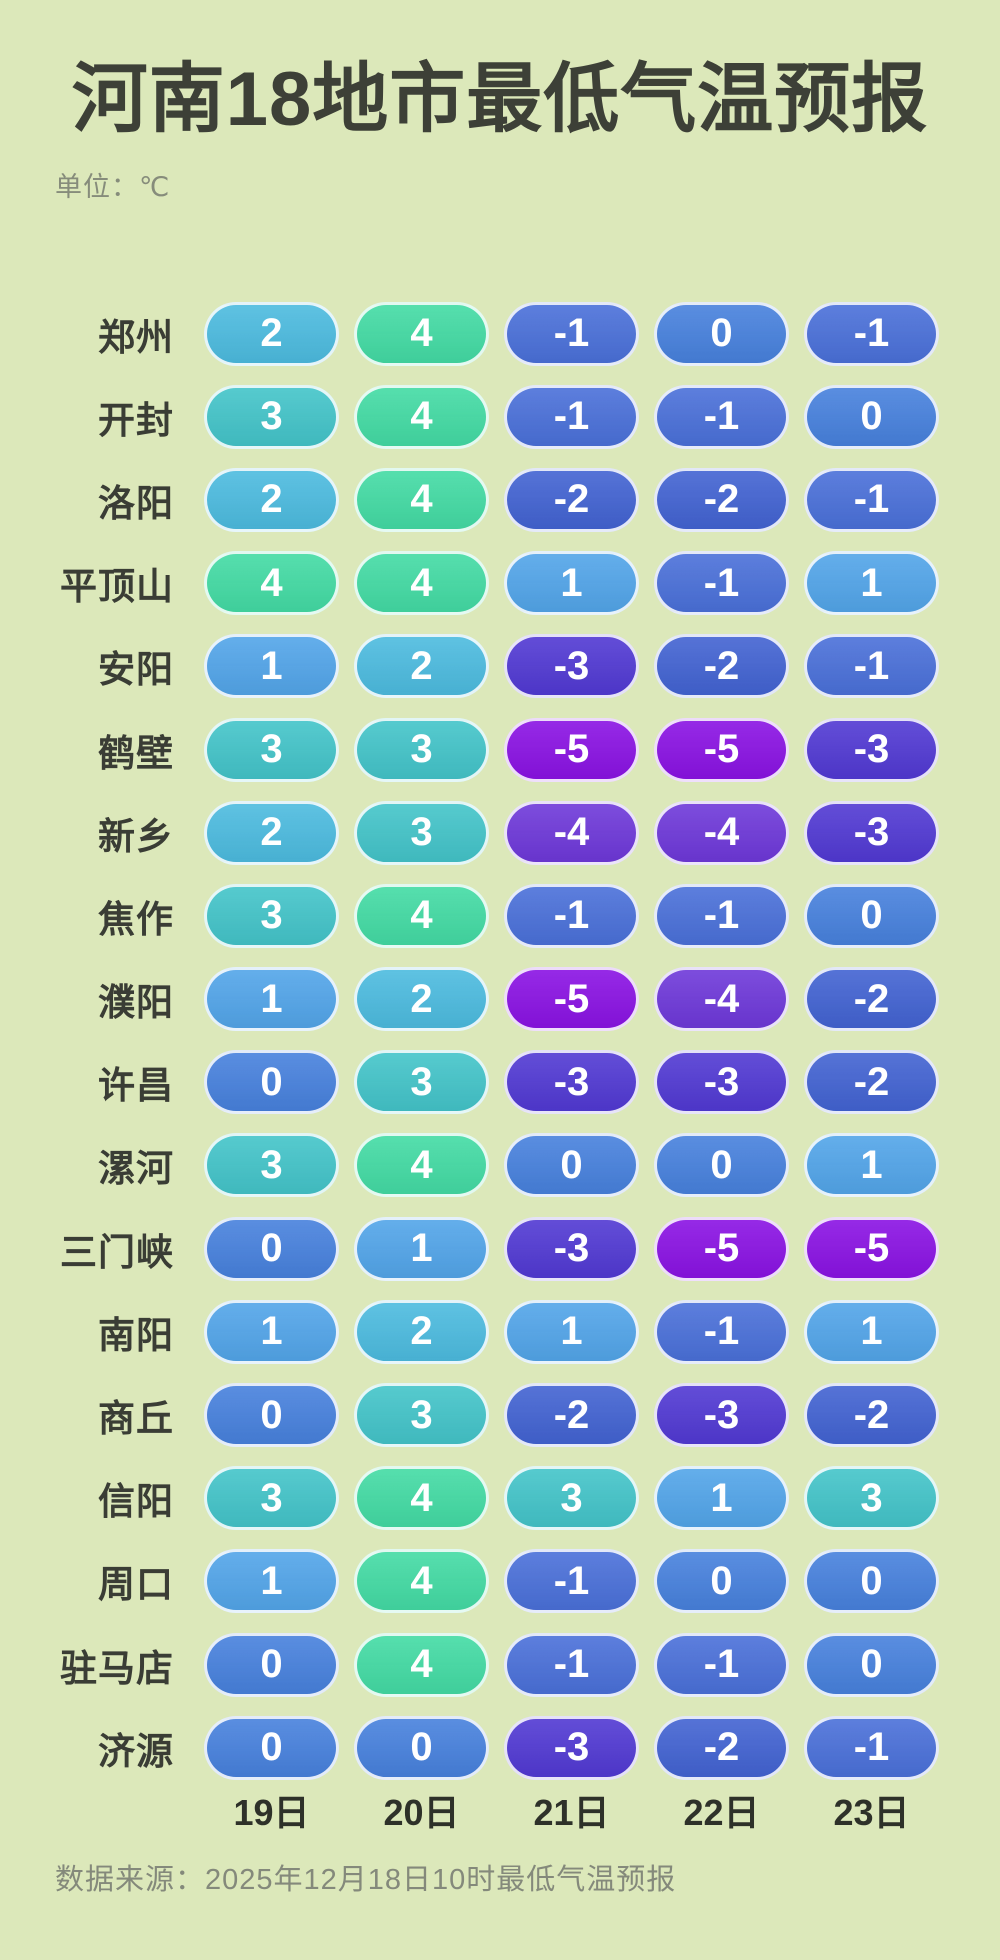 This screenshot has width=1000, height=1960. I want to click on table-row: 三门峡 0 1 -3 -5 -5, so click(500, 1248).